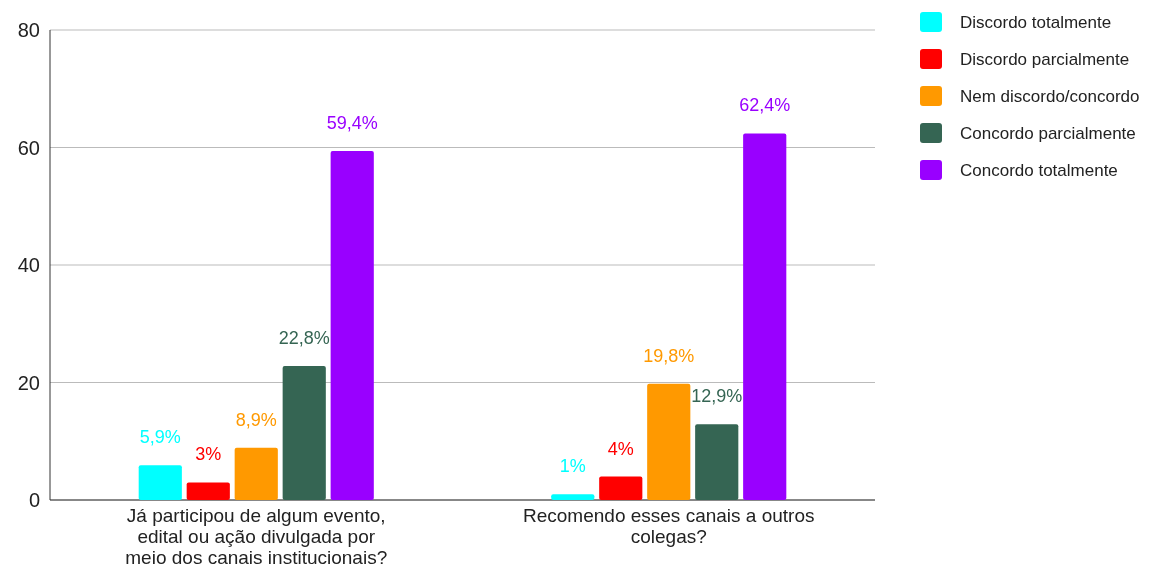 The width and height of the screenshot is (1167, 580). I want to click on y-tick-label: 40, so click(28, 265).